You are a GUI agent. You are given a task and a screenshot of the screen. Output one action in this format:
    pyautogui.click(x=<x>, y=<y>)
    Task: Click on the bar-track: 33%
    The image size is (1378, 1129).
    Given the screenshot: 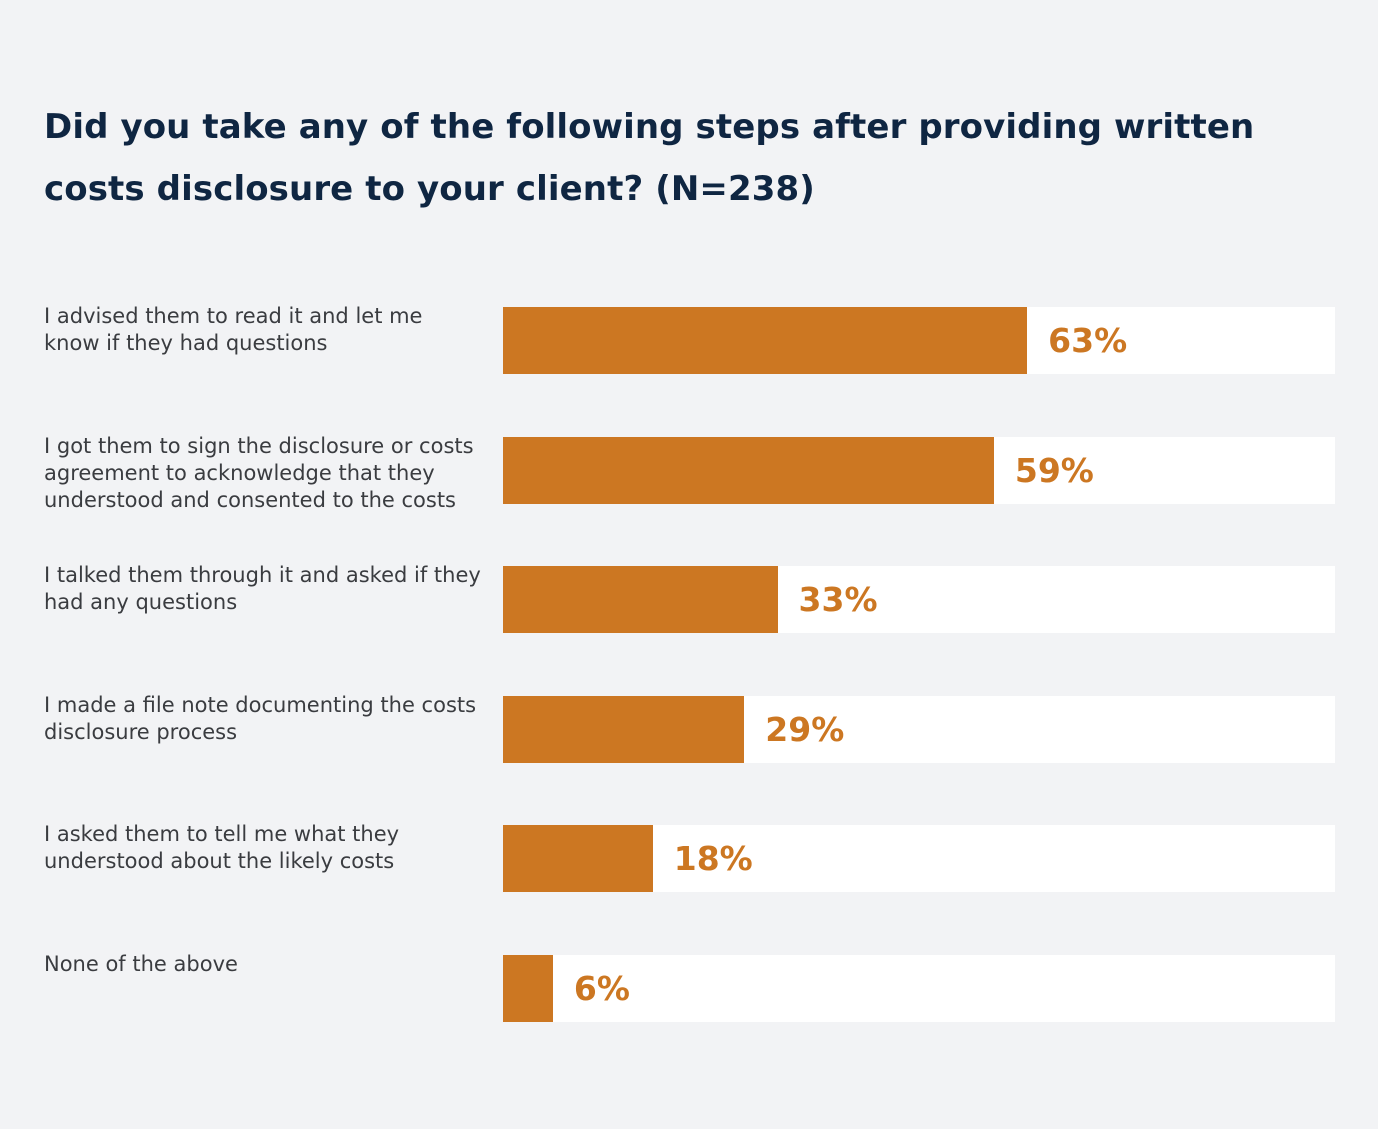 What is the action you would take?
    pyautogui.click(x=919, y=599)
    